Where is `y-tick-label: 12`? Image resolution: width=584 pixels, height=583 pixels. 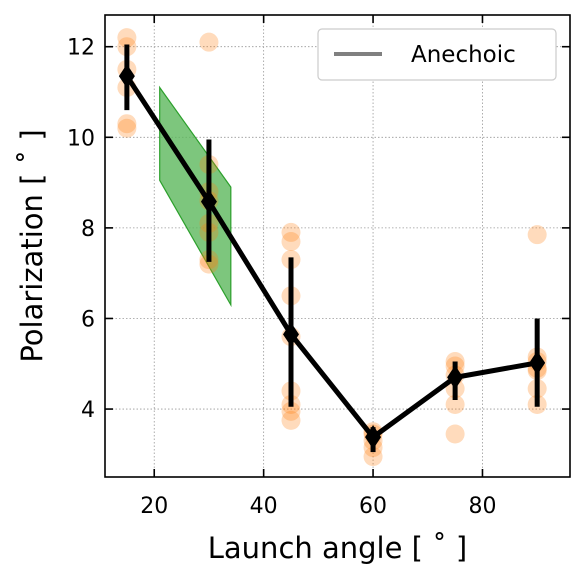 y-tick-label: 12 is located at coordinates (81, 48).